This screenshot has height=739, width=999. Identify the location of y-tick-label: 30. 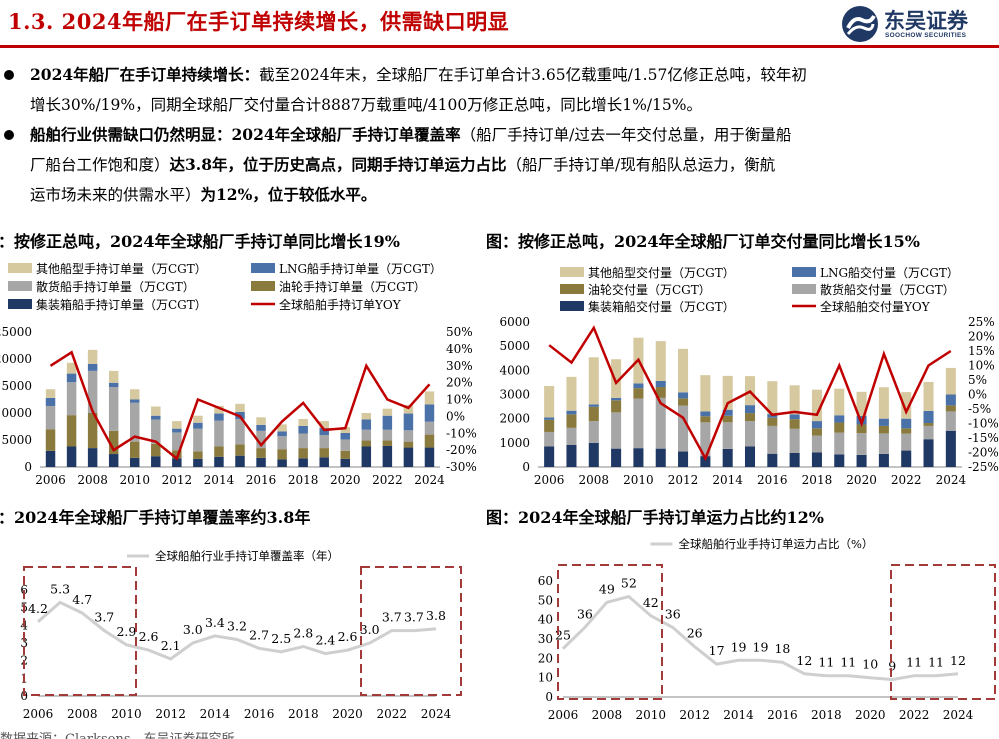
(545, 639).